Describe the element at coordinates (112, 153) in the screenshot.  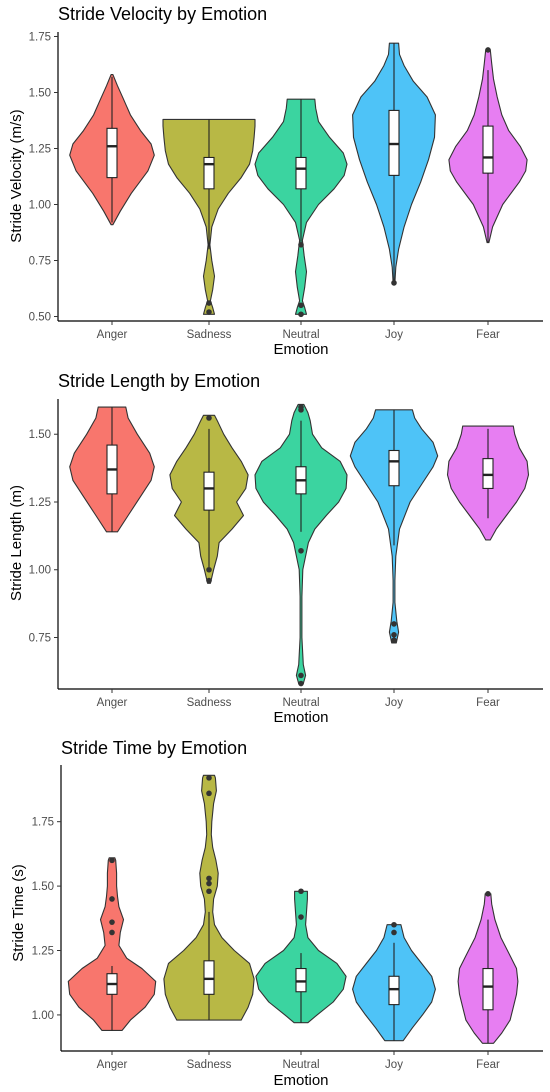
I see `iqr-box-anger` at that location.